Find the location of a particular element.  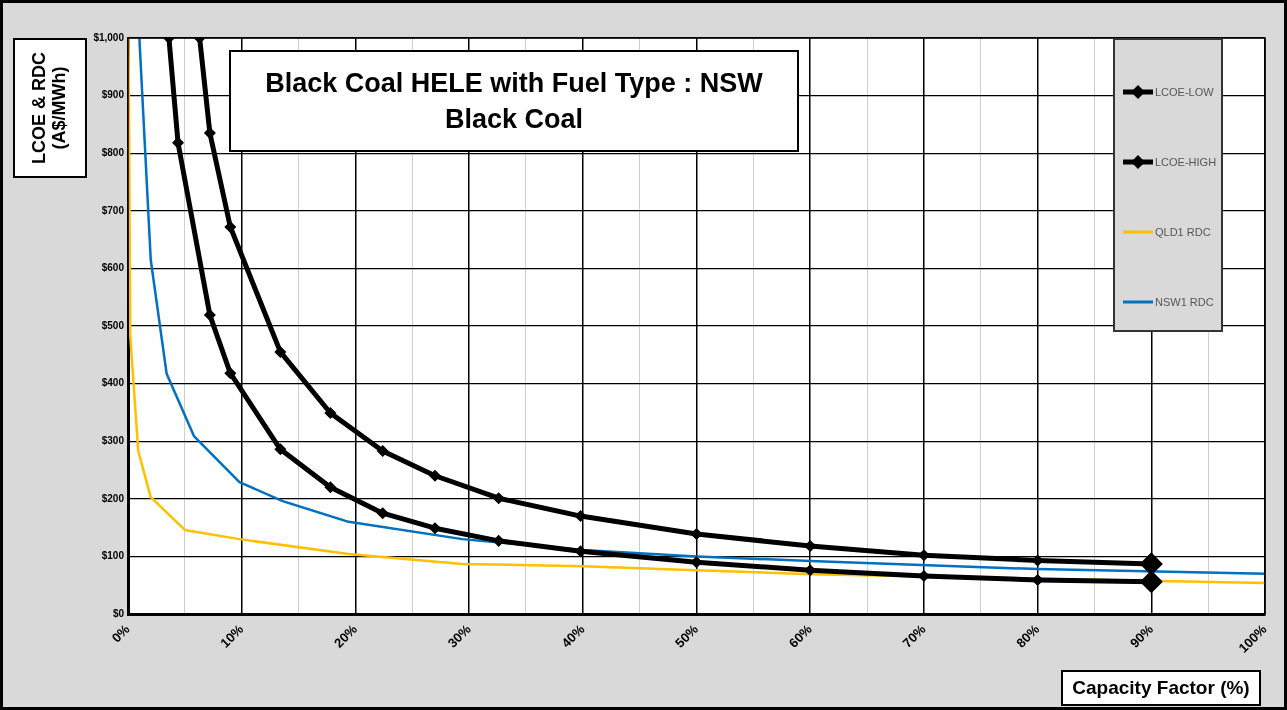

y-tick-label: $700 is located at coordinates (113, 210).